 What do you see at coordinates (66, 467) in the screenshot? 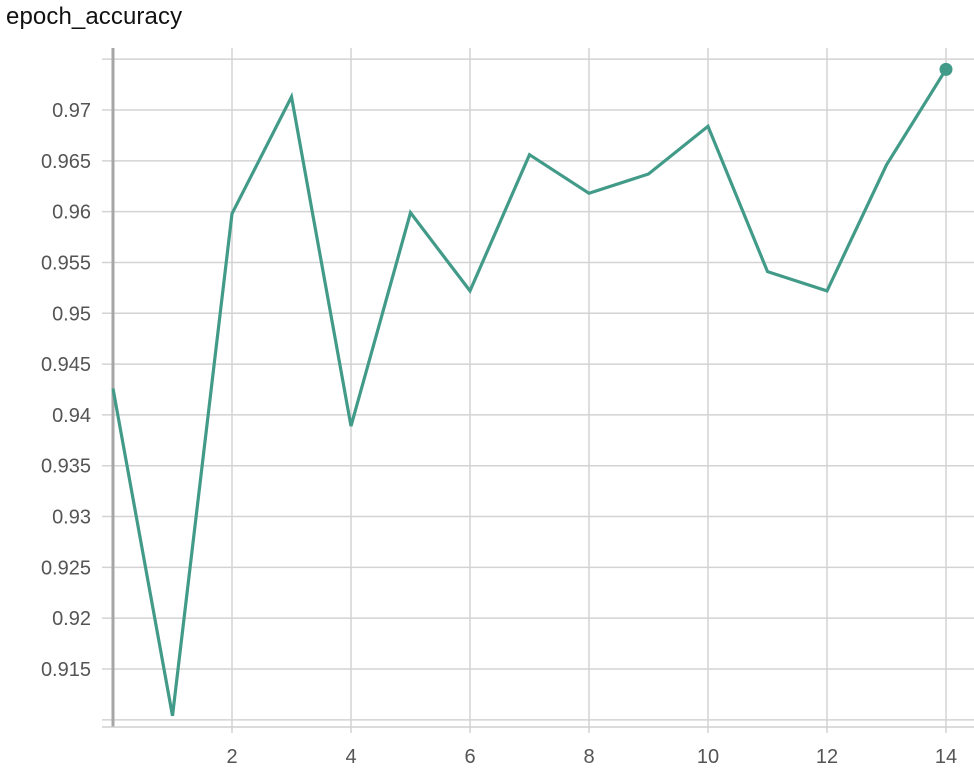
I see `y-tick-label: 0.935` at bounding box center [66, 467].